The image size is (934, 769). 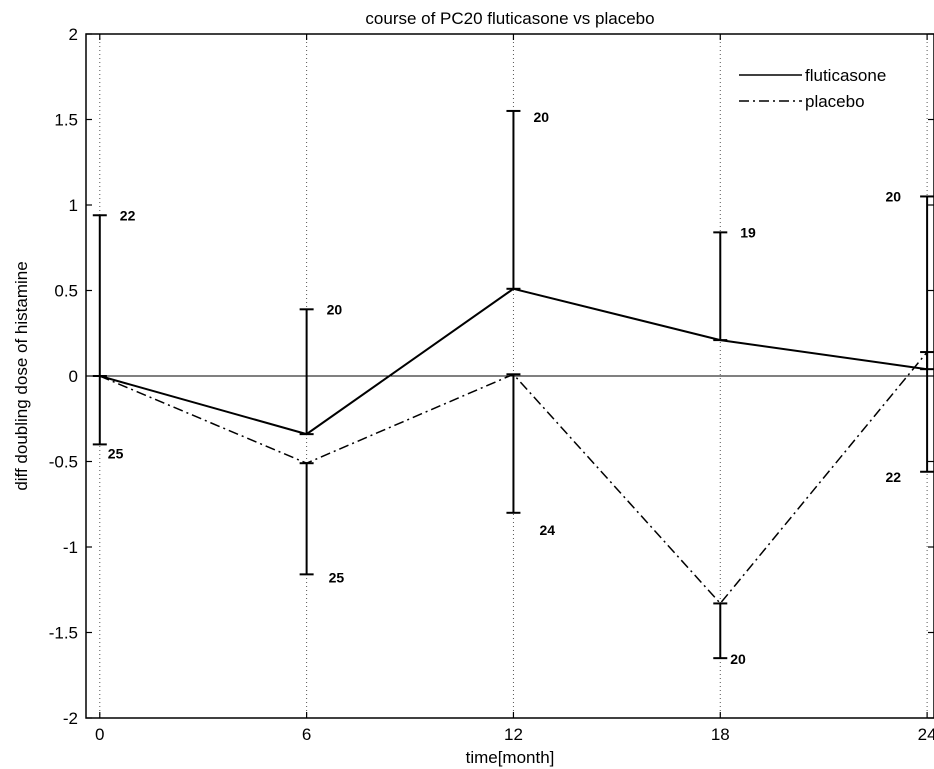 I want to click on x-axis-label: time[month], so click(x=510, y=757).